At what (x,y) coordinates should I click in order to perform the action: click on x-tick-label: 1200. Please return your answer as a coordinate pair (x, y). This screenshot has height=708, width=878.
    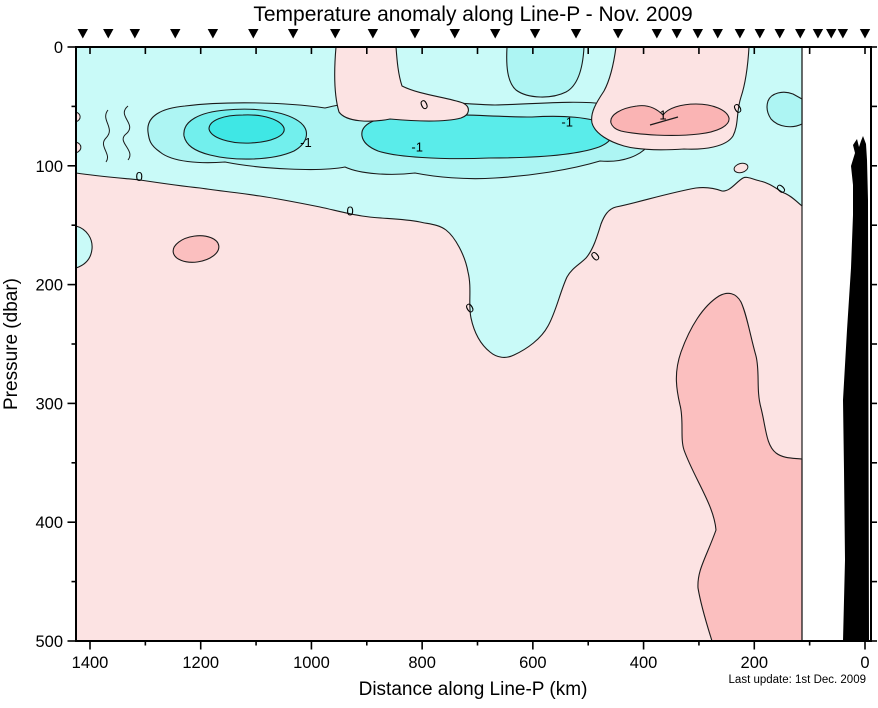
    Looking at the image, I should click on (200, 663).